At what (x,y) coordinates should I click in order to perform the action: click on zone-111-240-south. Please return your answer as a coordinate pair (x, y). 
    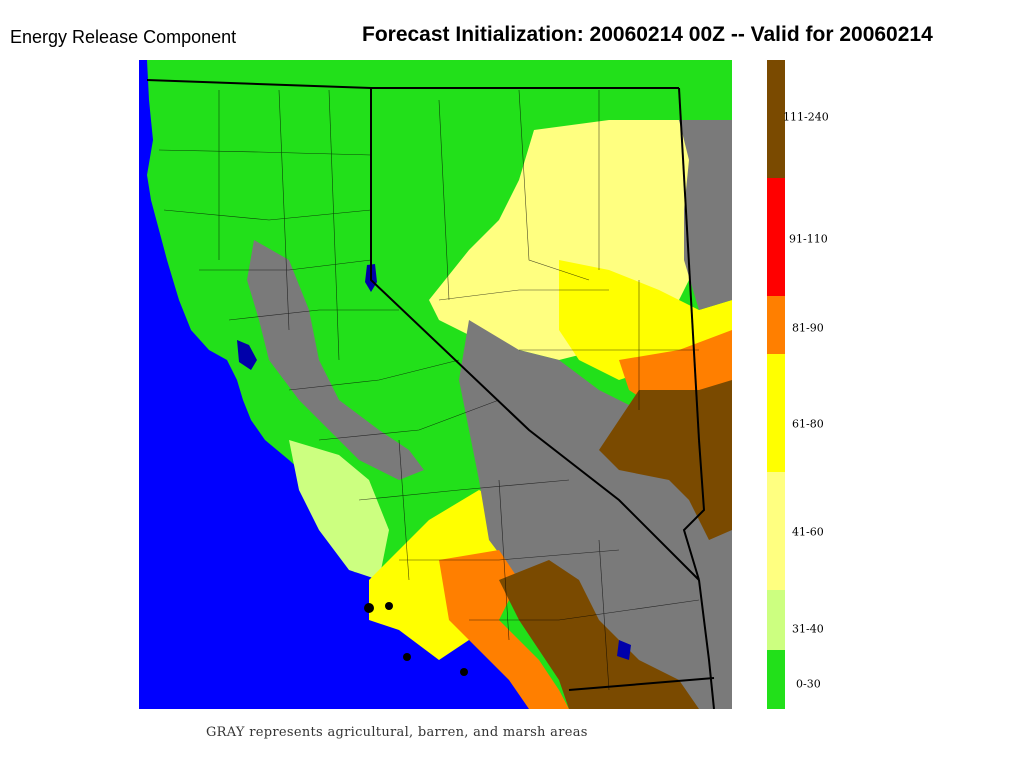
    Looking at the image, I should click on (599, 634).